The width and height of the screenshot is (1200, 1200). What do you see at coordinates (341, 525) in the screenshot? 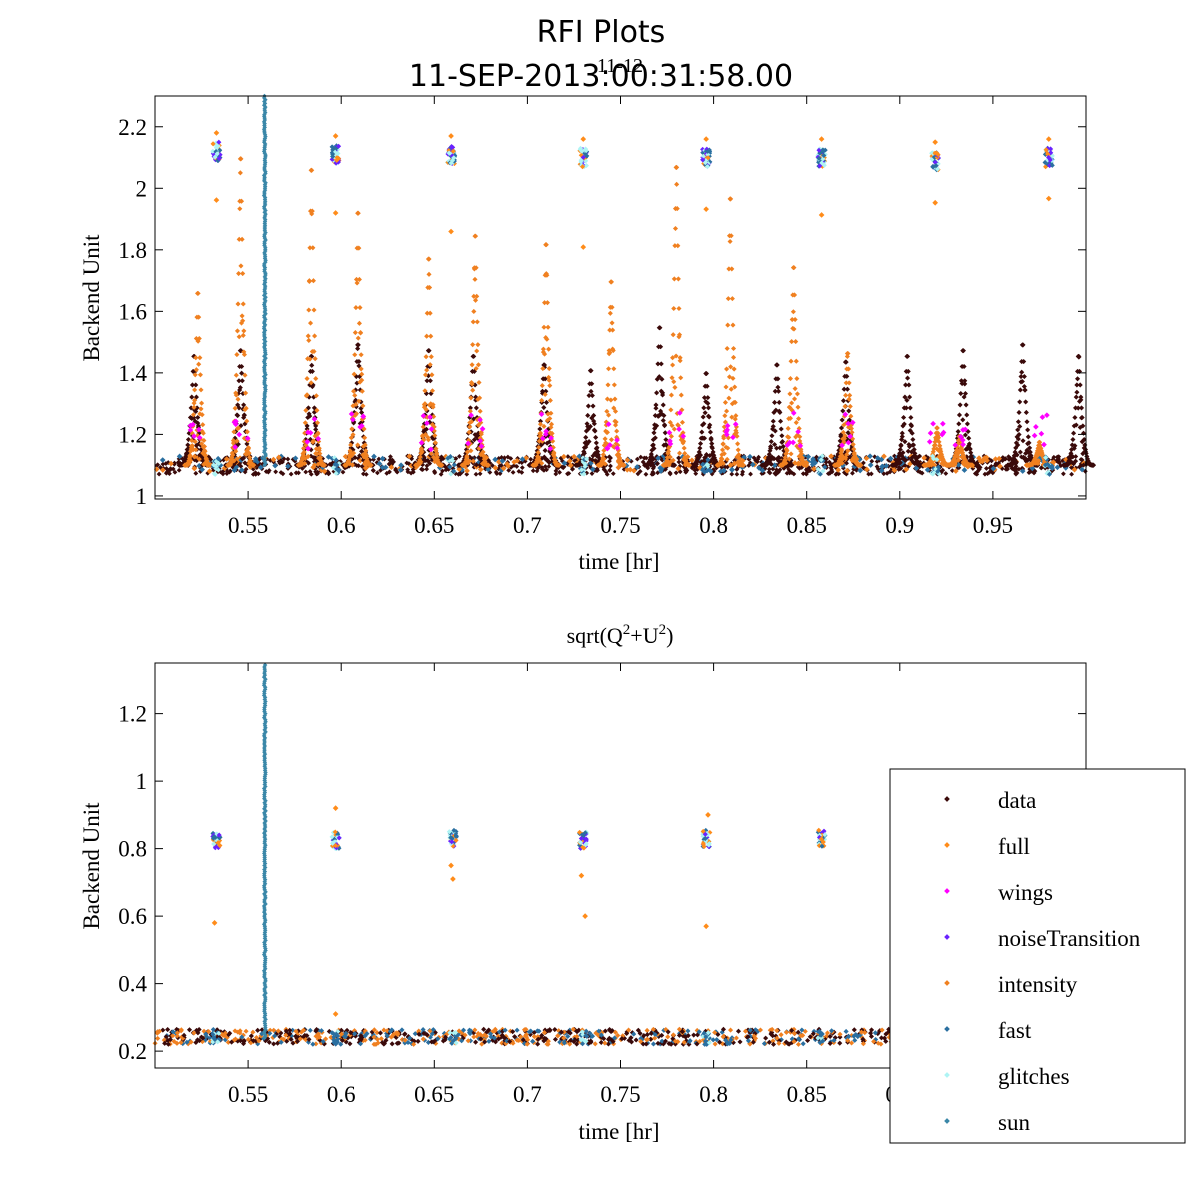
I see `top-xtick-label: 0.6` at bounding box center [341, 525].